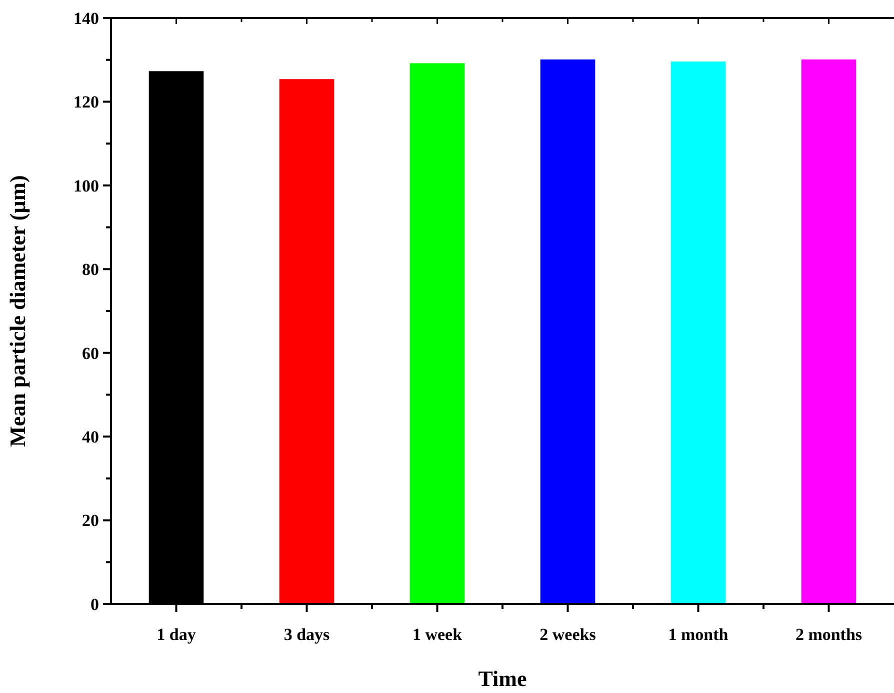  I want to click on y-tick-label: 140, so click(86, 18).